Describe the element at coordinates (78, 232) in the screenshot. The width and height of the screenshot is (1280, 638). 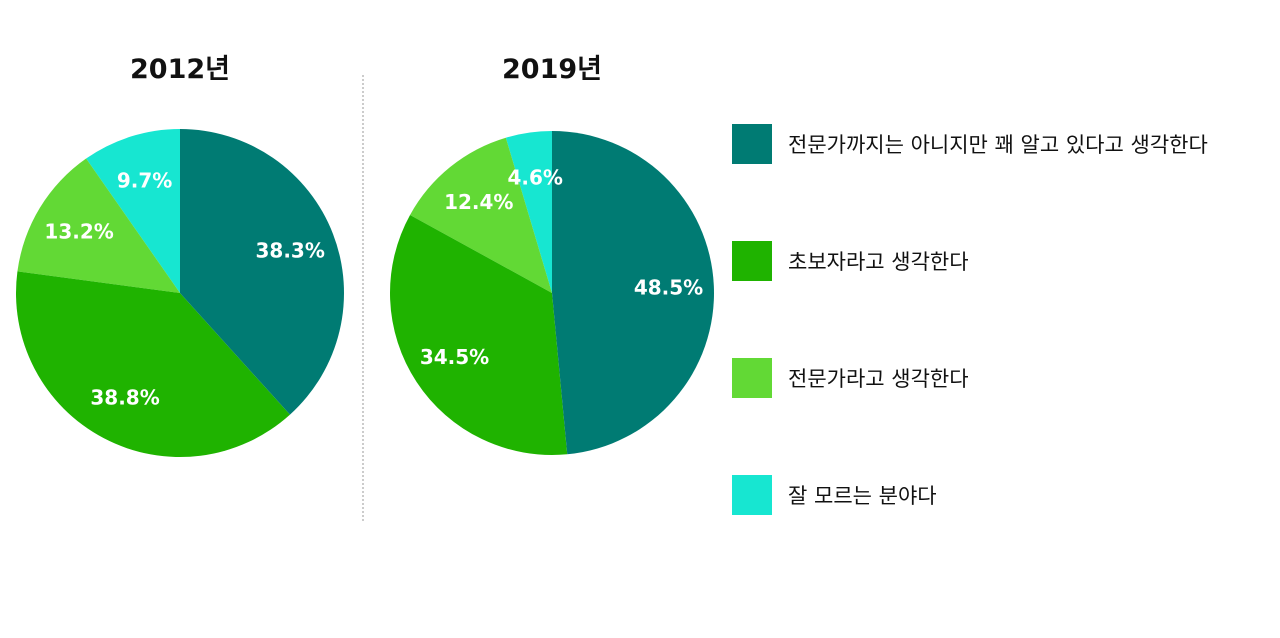
I see `slice-value-label: 13.2%` at that location.